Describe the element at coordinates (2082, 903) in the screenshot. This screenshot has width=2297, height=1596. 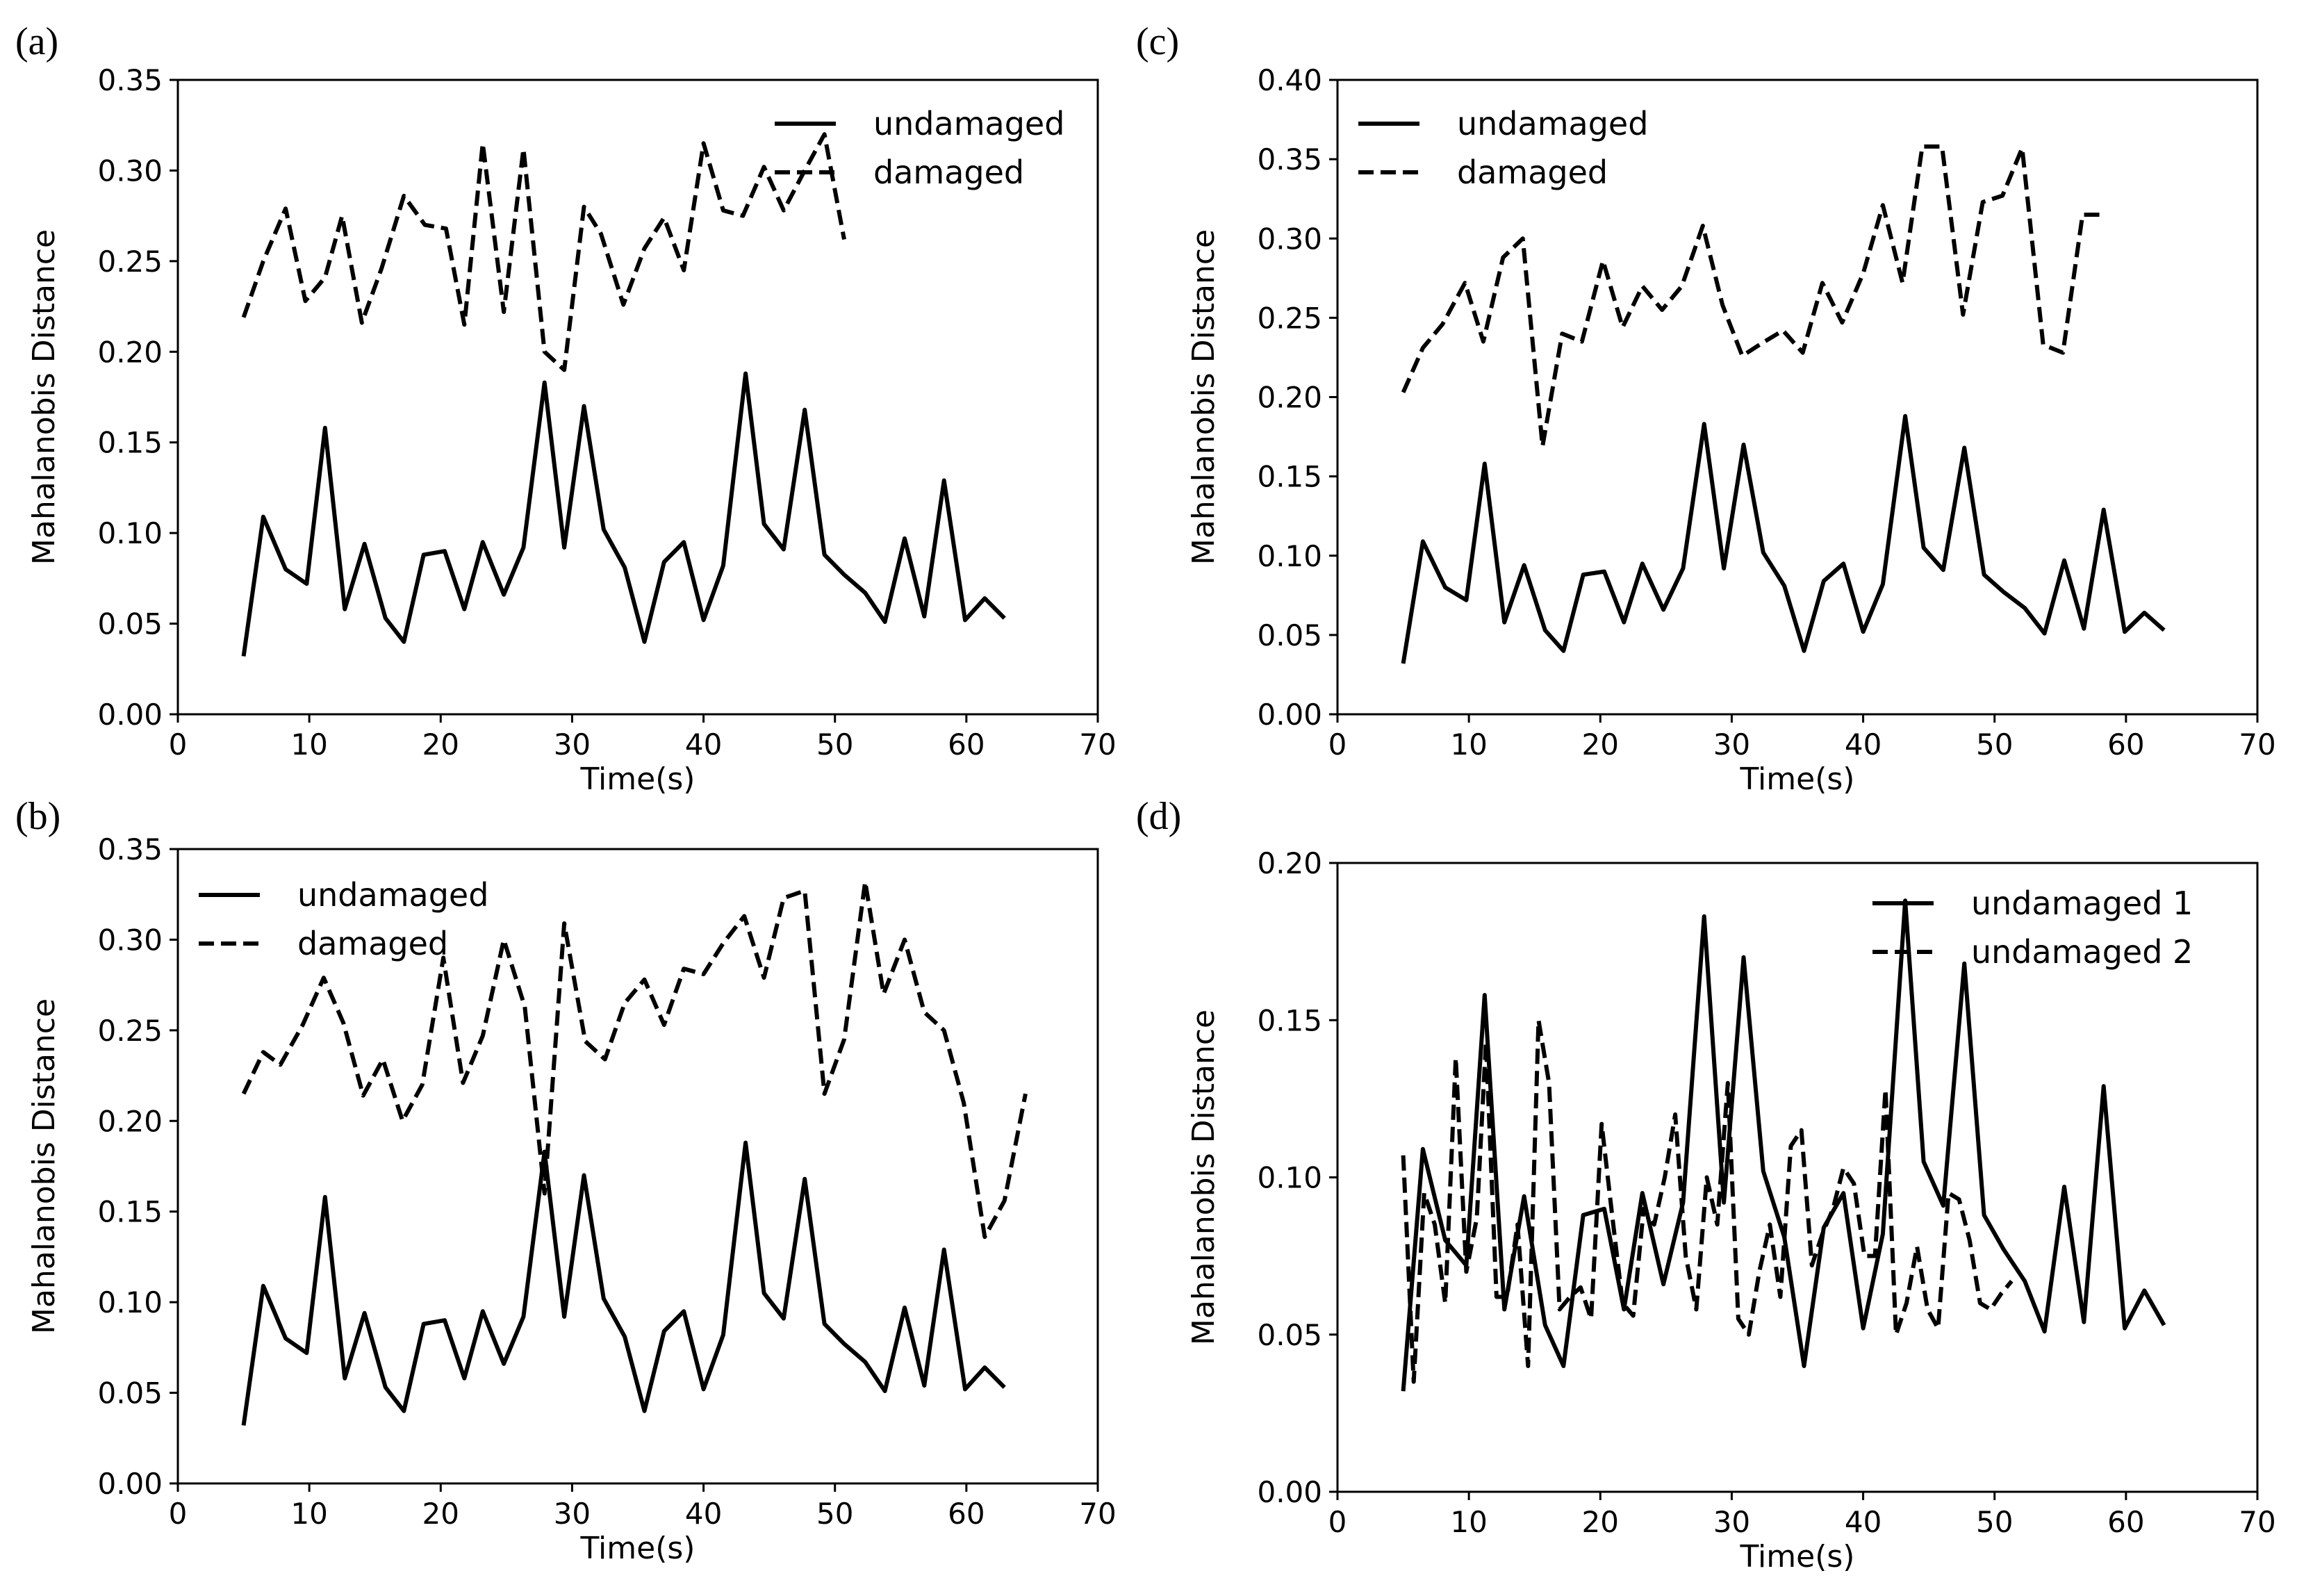
I see `legend-entry: undamaged 1` at that location.